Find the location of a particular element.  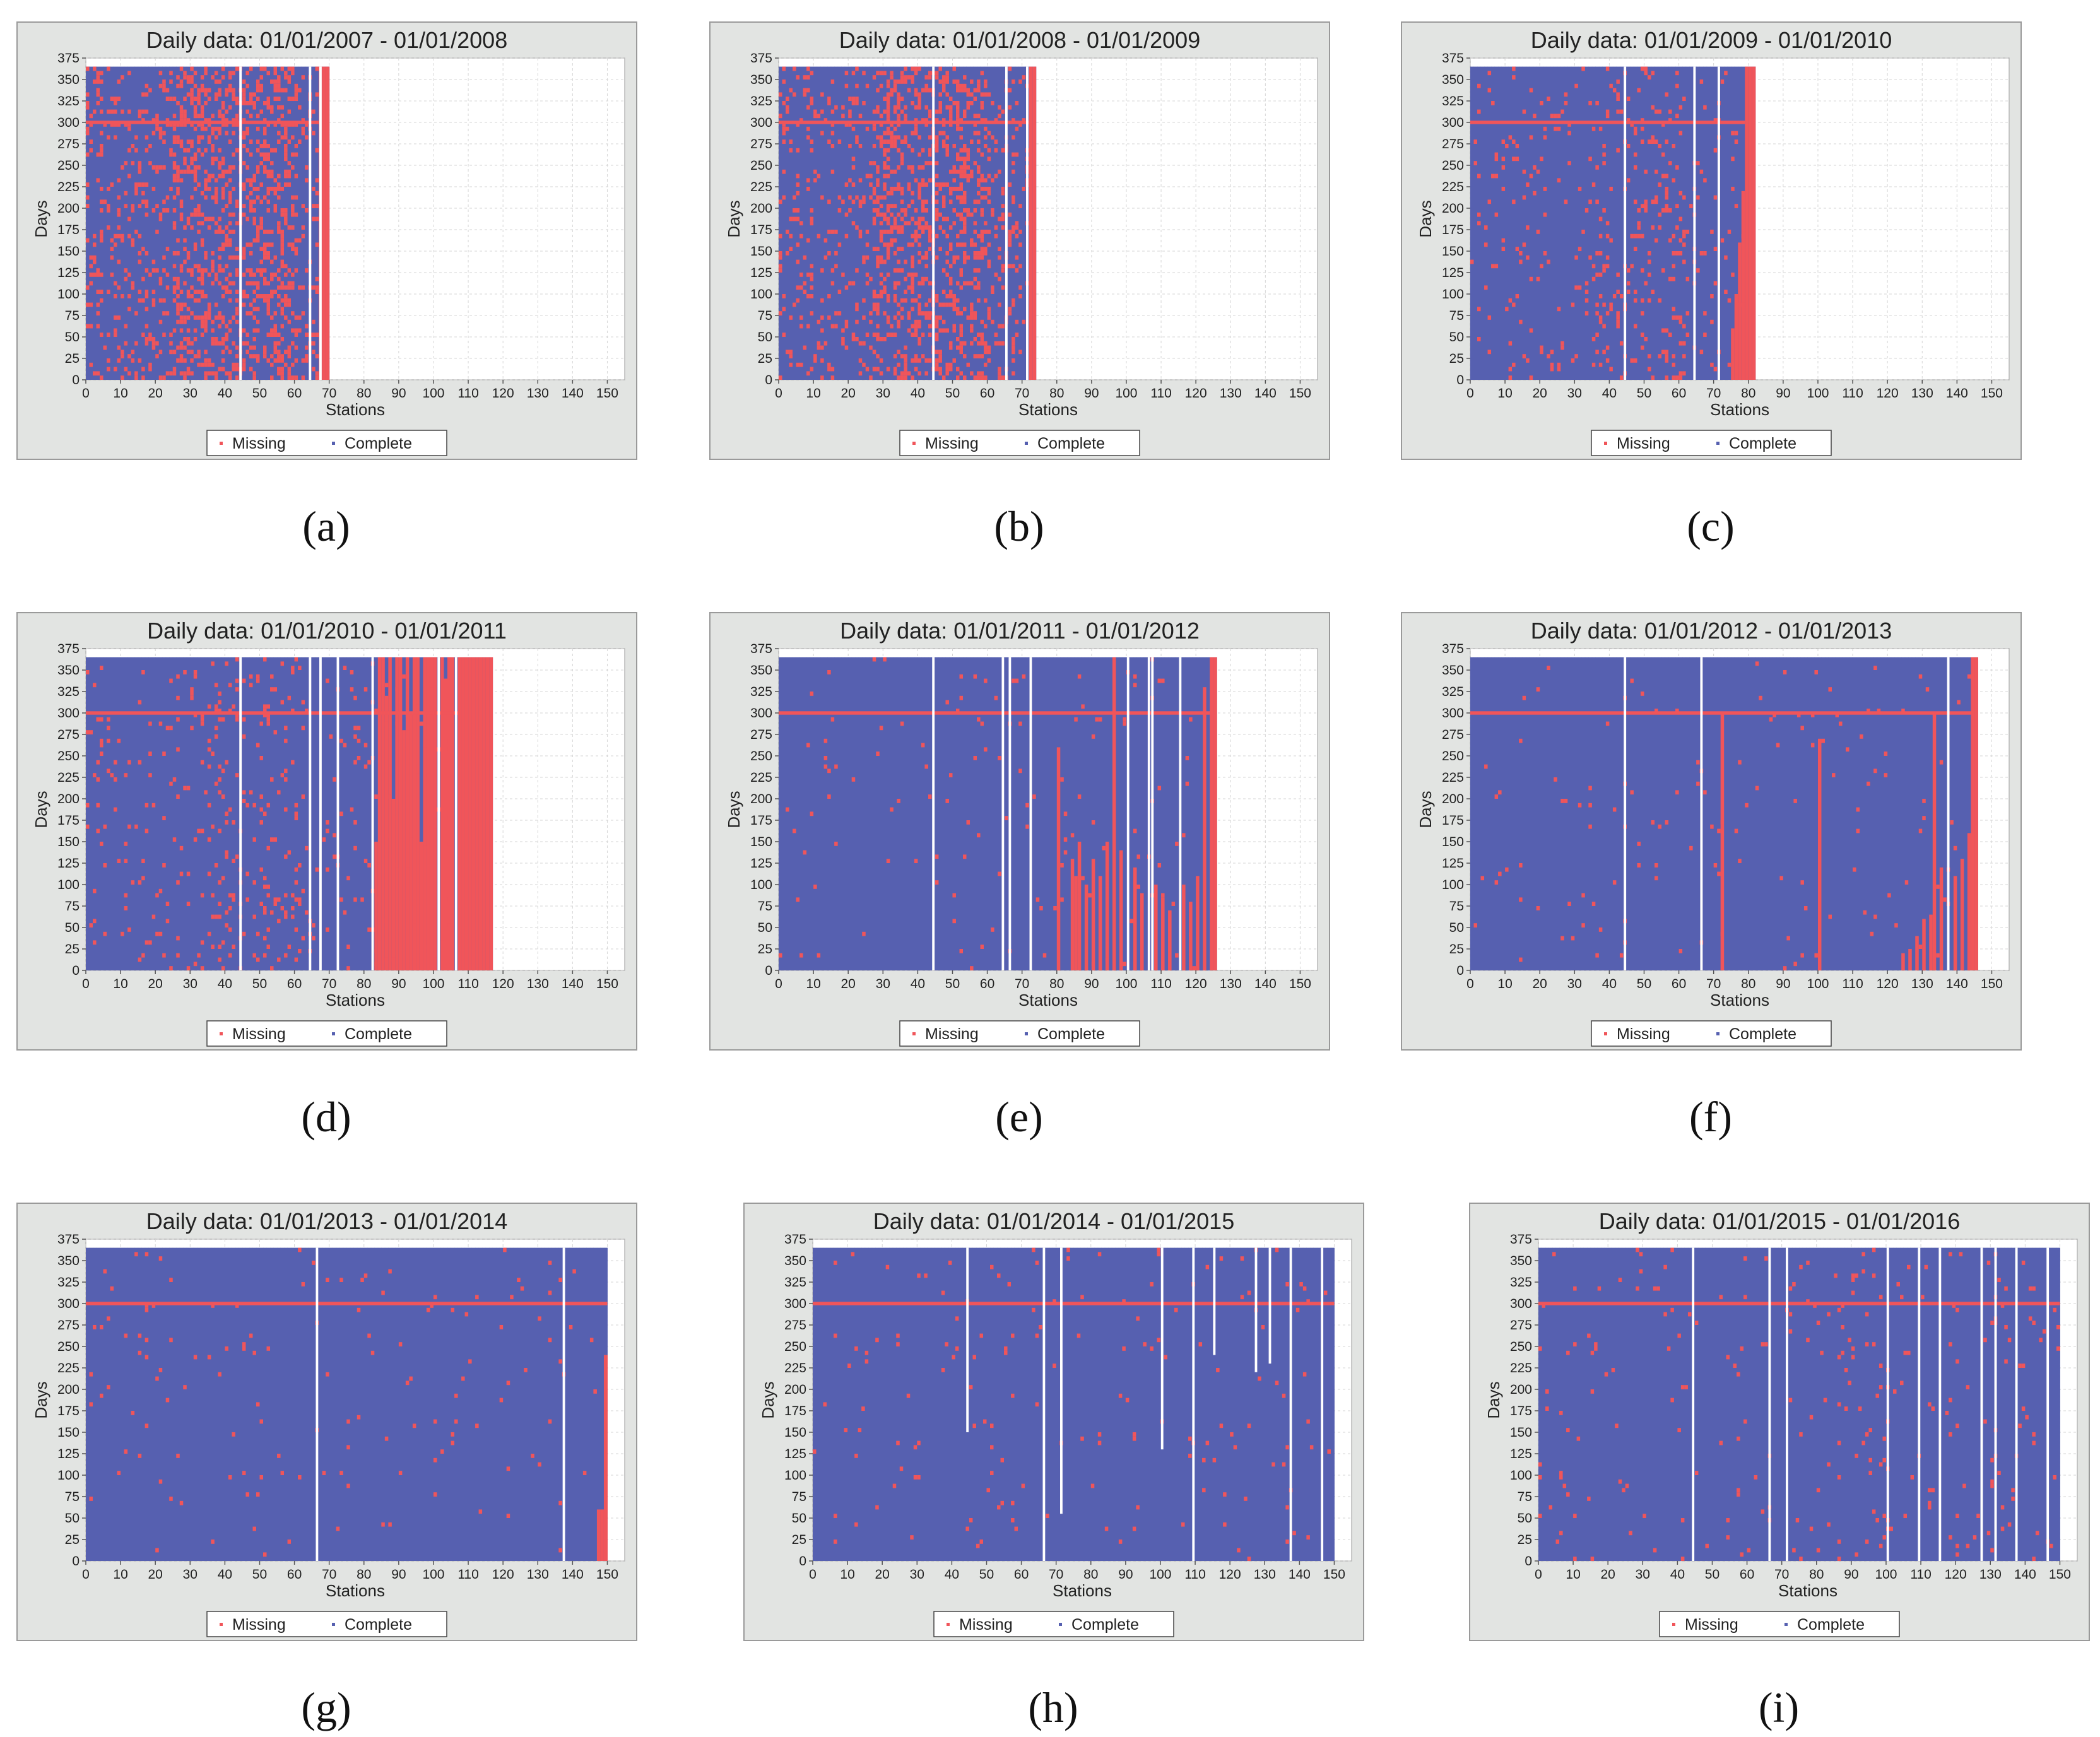

heatmap-cells is located at coordinates (347, 1404).